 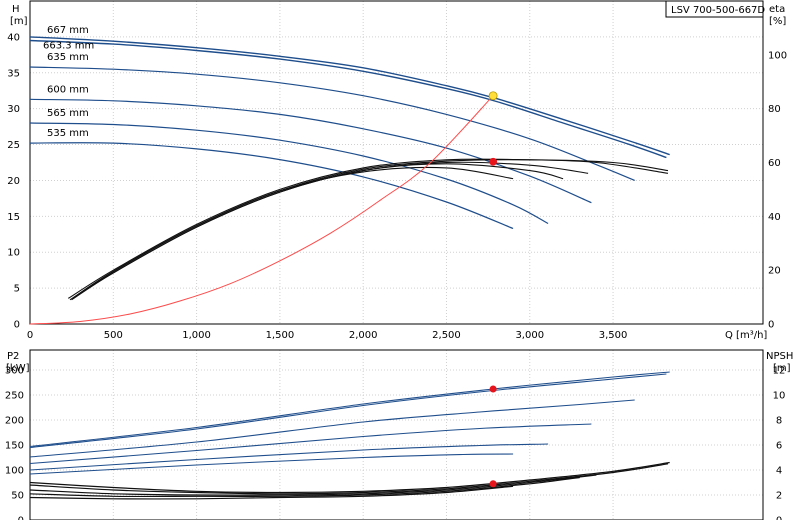 What do you see at coordinates (13, 37) in the screenshot?
I see `h-tick-label: 40` at bounding box center [13, 37].